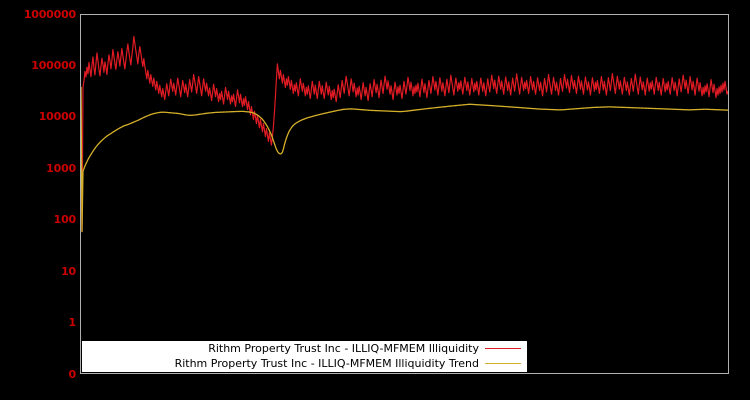 This screenshot has height=400, width=750. Describe the element at coordinates (72, 322) in the screenshot. I see `y-tick-label-1: 1` at that location.